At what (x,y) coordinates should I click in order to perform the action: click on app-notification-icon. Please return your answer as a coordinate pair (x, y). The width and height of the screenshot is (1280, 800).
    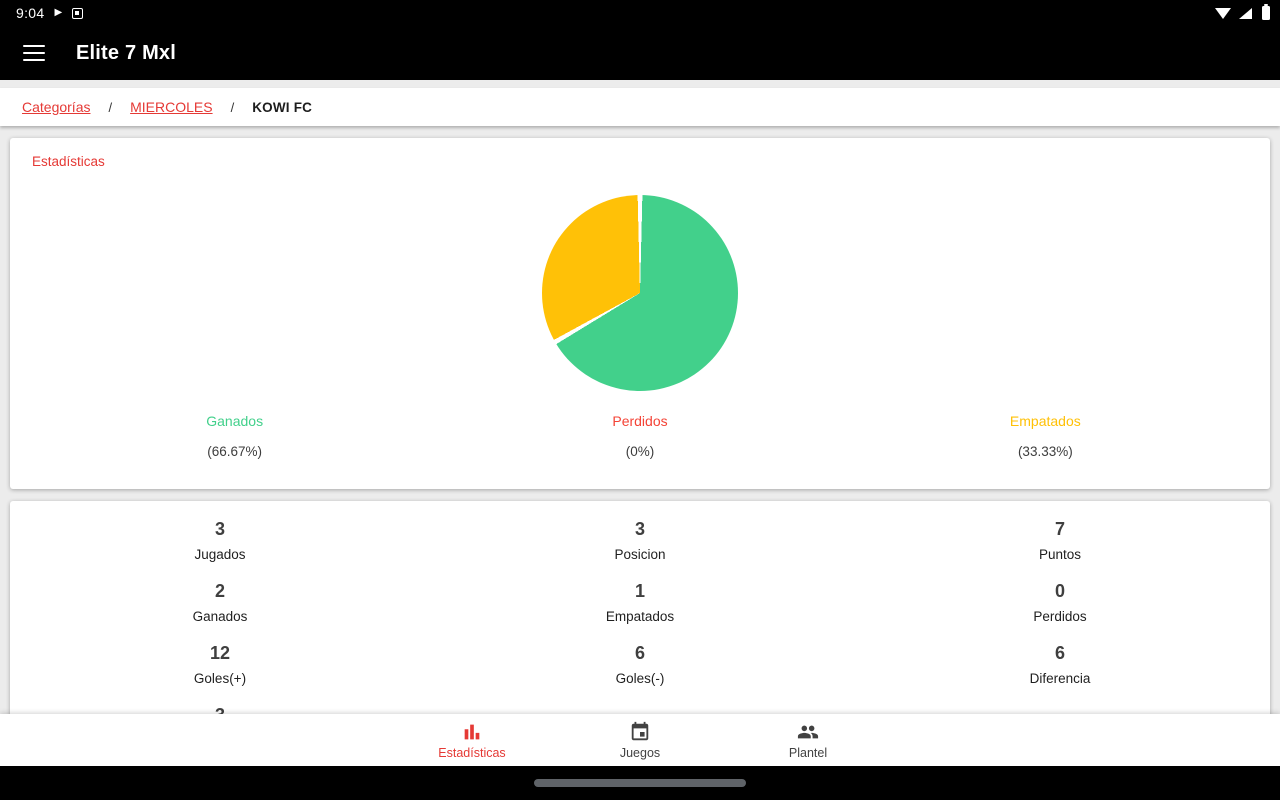
    Looking at the image, I should click on (78, 13).